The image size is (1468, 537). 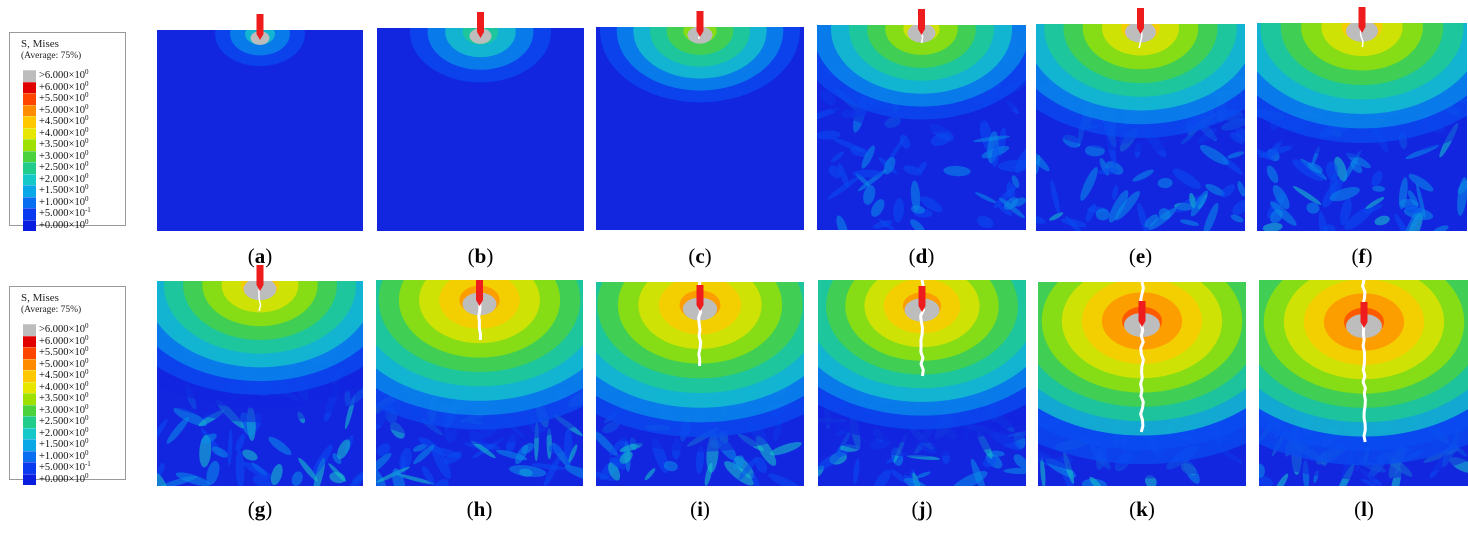 What do you see at coordinates (64, 455) in the screenshot?
I see `legend-value: +1.000×100` at bounding box center [64, 455].